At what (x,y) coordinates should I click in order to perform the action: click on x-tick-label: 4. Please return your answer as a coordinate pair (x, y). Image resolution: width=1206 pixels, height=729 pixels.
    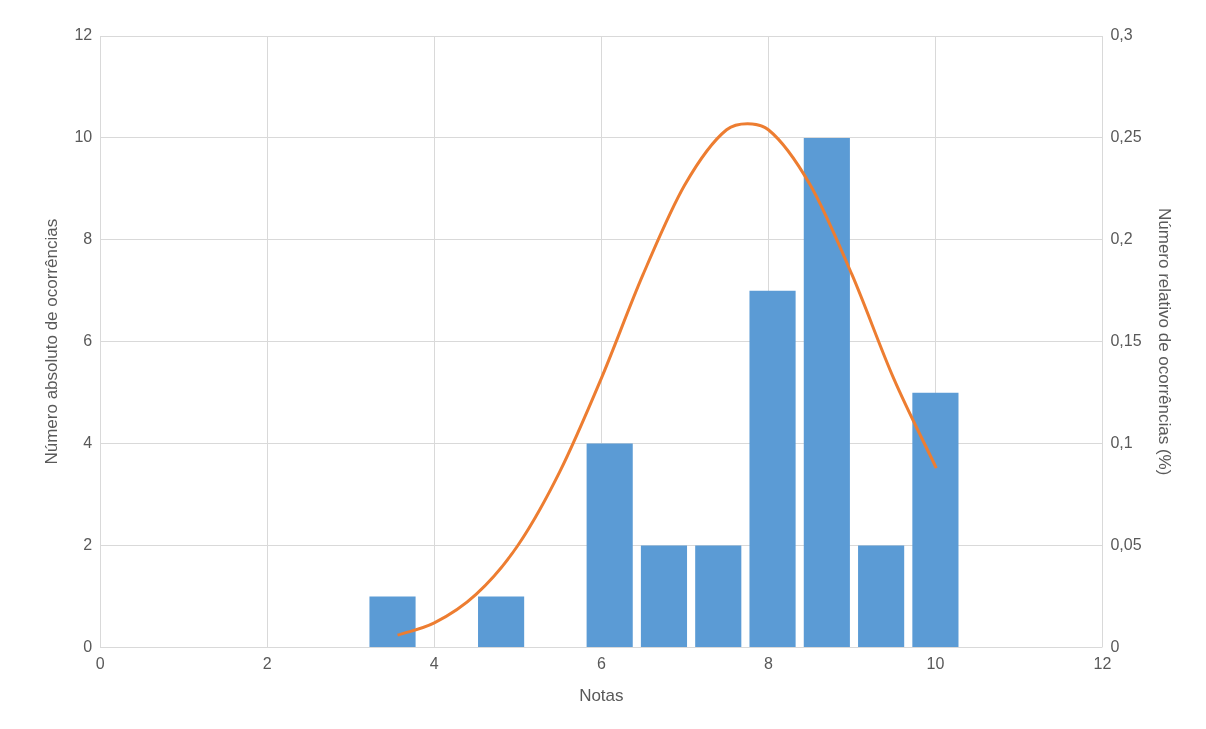
    Looking at the image, I should click on (434, 664).